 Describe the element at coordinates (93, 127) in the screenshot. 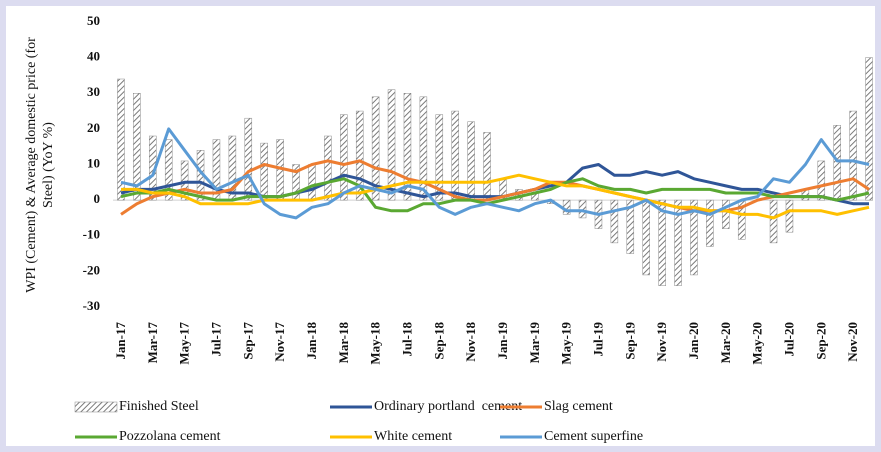

I see `y-tick-label: 20` at that location.